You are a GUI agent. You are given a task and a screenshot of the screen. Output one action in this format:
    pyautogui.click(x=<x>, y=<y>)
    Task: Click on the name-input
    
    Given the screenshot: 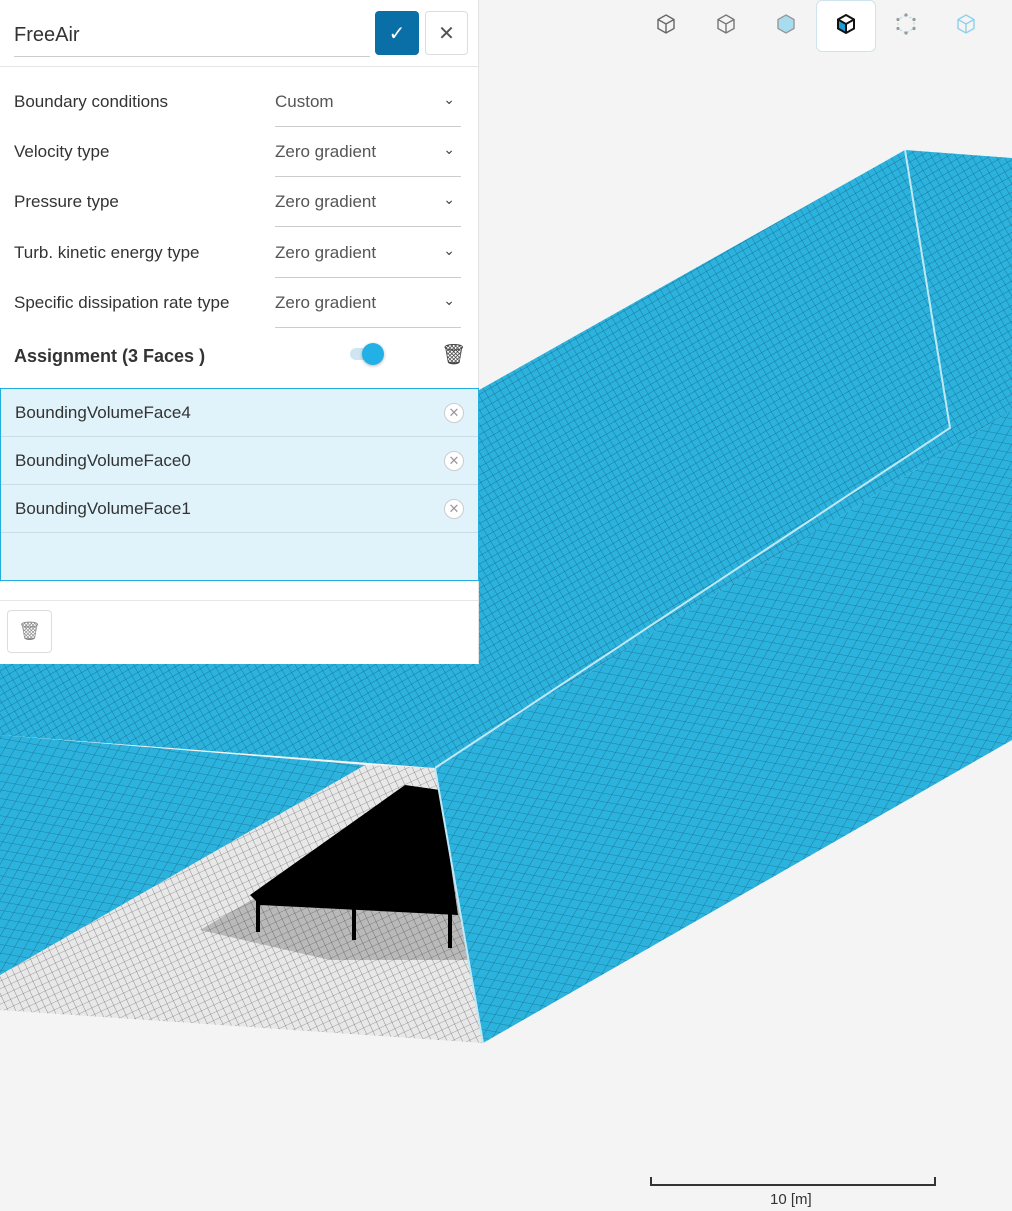 What is the action you would take?
    pyautogui.click(x=192, y=35)
    